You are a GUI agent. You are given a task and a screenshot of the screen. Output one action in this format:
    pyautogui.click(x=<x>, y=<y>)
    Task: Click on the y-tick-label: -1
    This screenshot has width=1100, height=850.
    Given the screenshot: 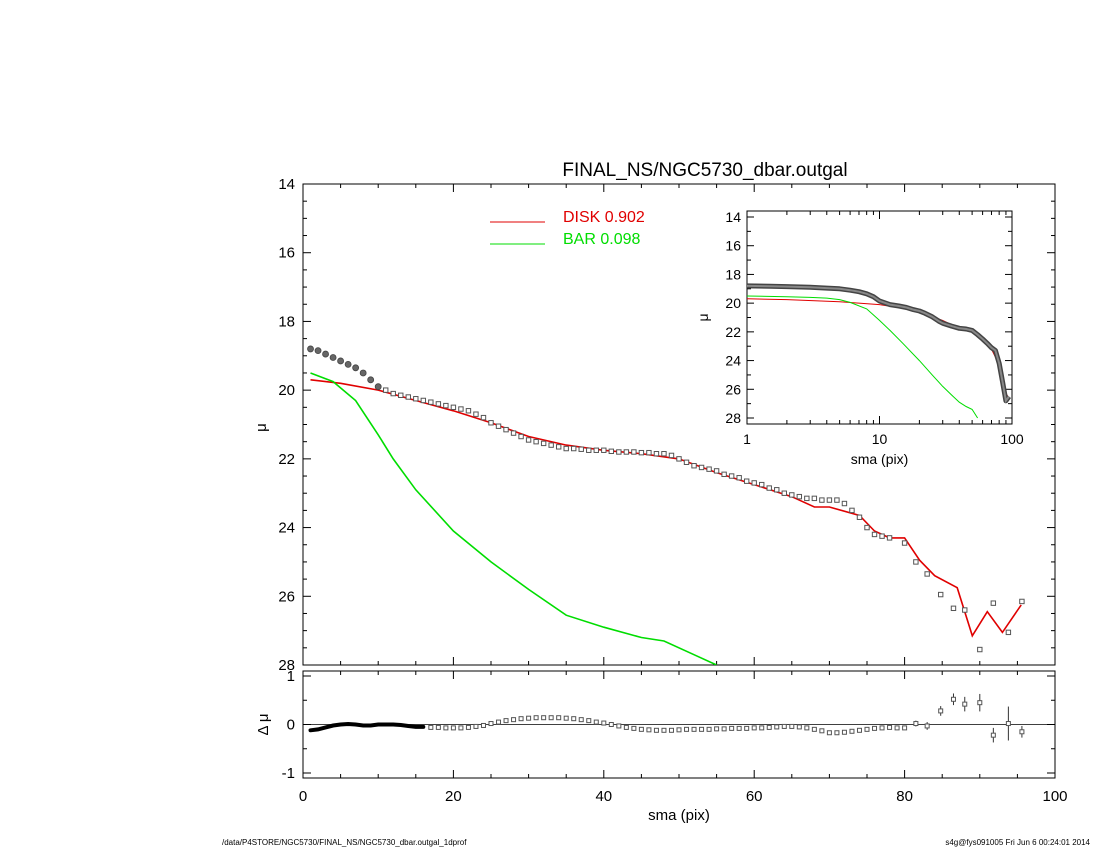 What is the action you would take?
    pyautogui.click(x=288, y=773)
    